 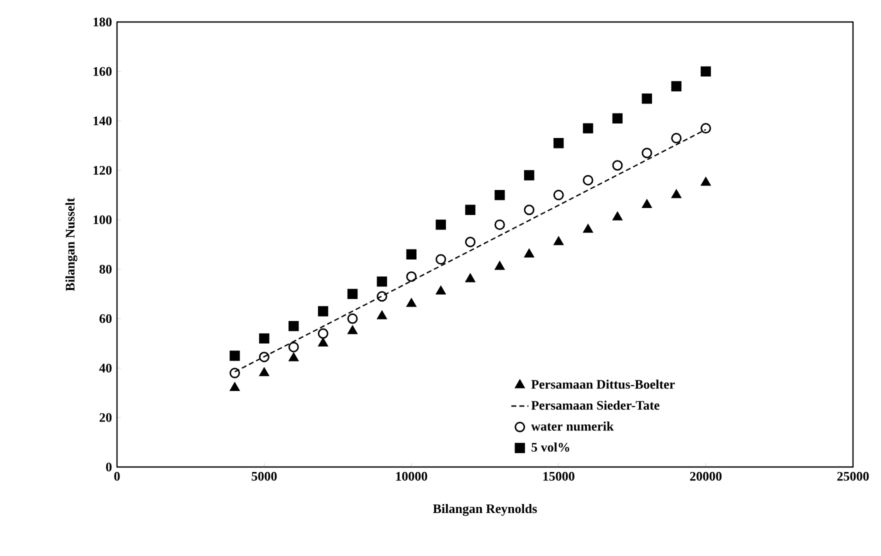 What do you see at coordinates (103, 121) in the screenshot?
I see `y-tick-label: 140` at bounding box center [103, 121].